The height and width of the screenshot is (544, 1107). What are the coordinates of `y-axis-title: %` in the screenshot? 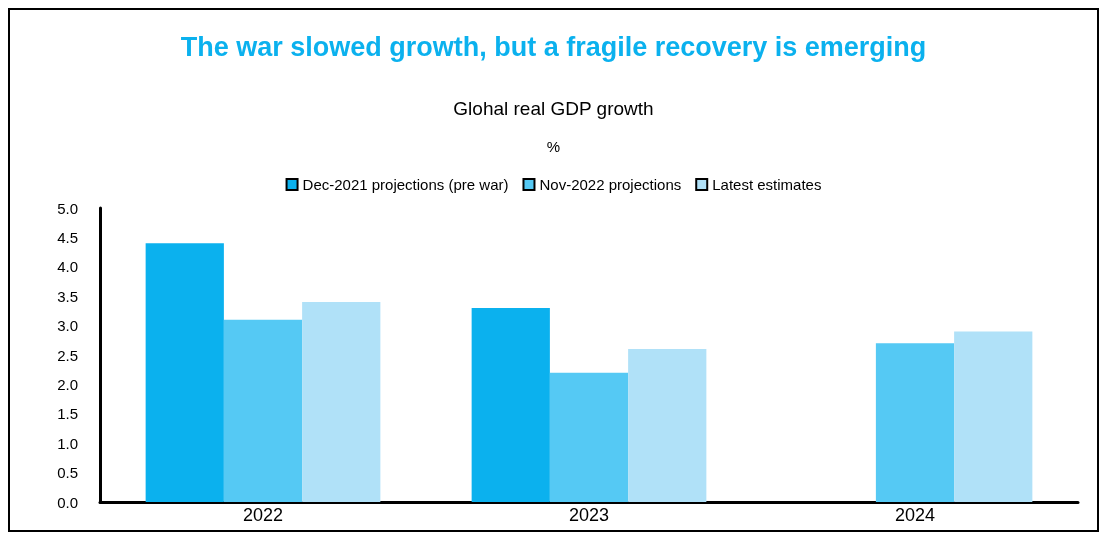 It's located at (553, 146).